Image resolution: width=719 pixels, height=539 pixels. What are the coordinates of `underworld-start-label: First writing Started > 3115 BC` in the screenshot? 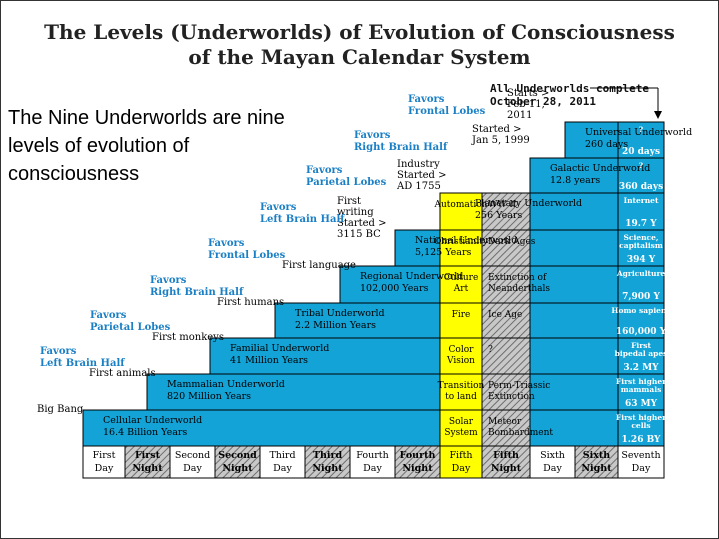 It's located at (362, 218).